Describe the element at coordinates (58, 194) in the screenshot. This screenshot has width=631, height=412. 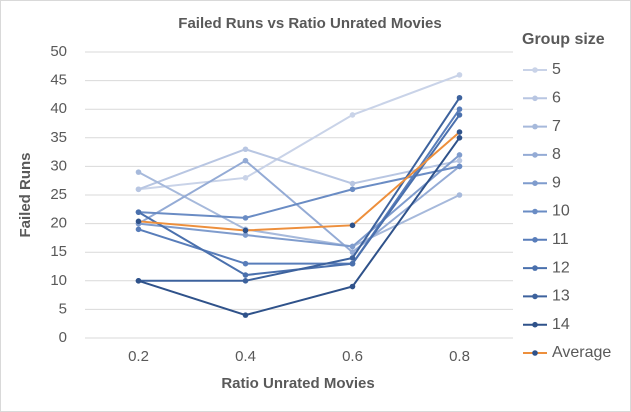
I see `y-tick-label: 25` at that location.